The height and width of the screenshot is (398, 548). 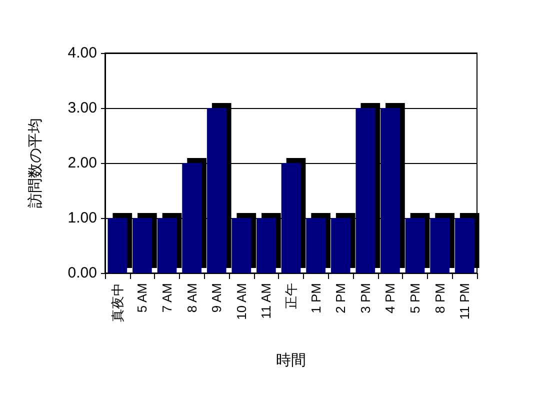 I want to click on x-tick-label: 真夜中, so click(x=117, y=302).